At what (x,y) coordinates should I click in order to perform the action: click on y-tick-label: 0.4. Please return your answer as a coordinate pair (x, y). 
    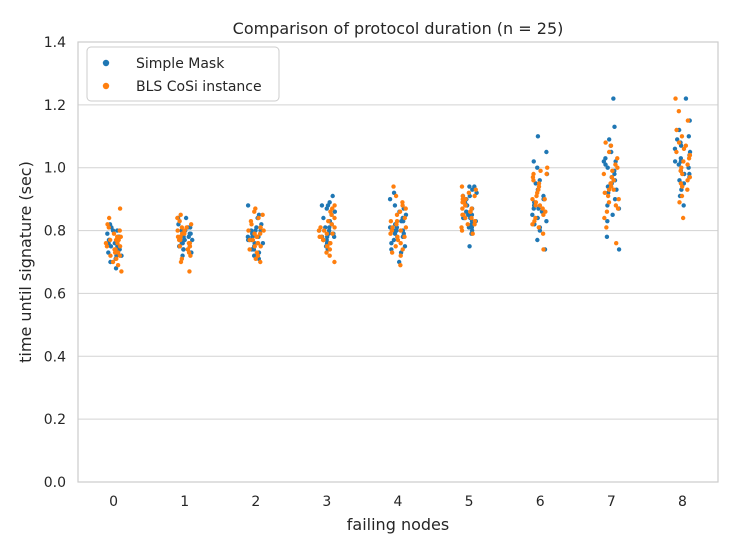
    Looking at the image, I should click on (55, 357).